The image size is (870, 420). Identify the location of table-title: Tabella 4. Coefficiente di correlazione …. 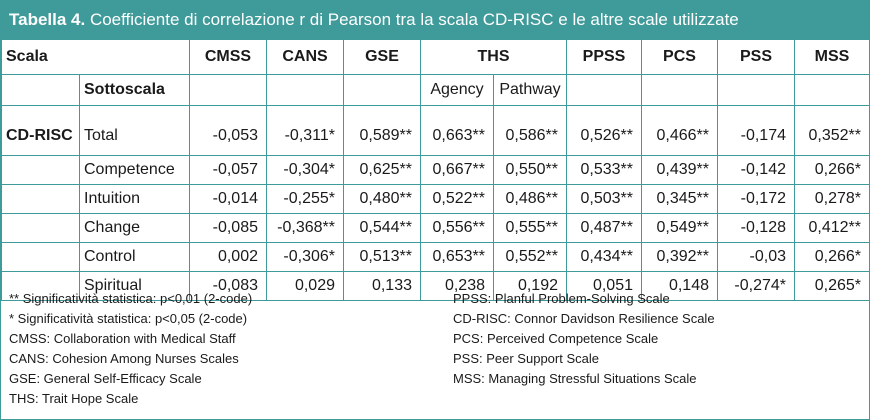
(435, 20).